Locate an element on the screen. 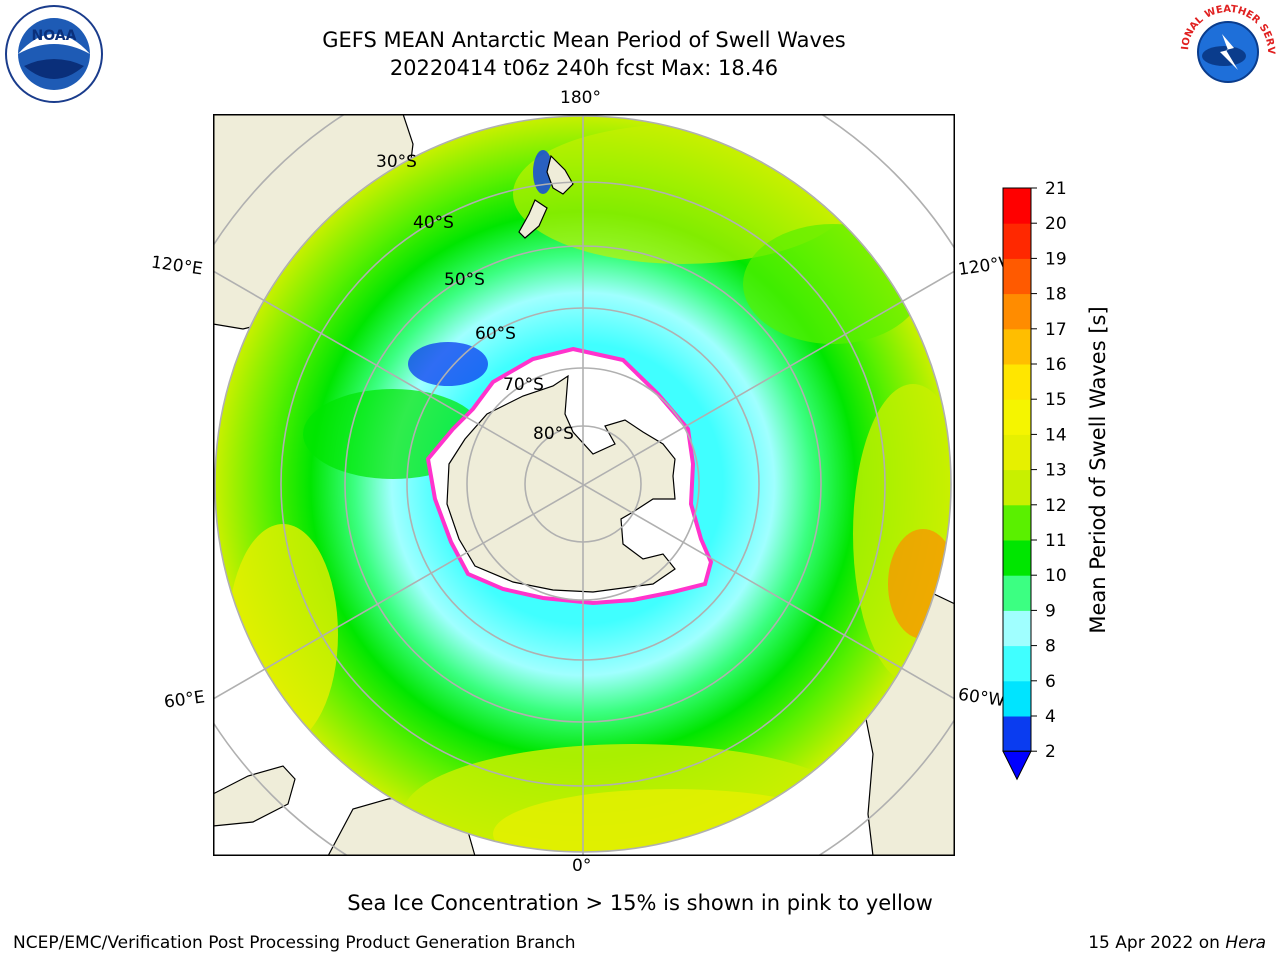 This screenshot has height=960, width=1280. colorbar-tick-label: 17 is located at coordinates (1056, 330).